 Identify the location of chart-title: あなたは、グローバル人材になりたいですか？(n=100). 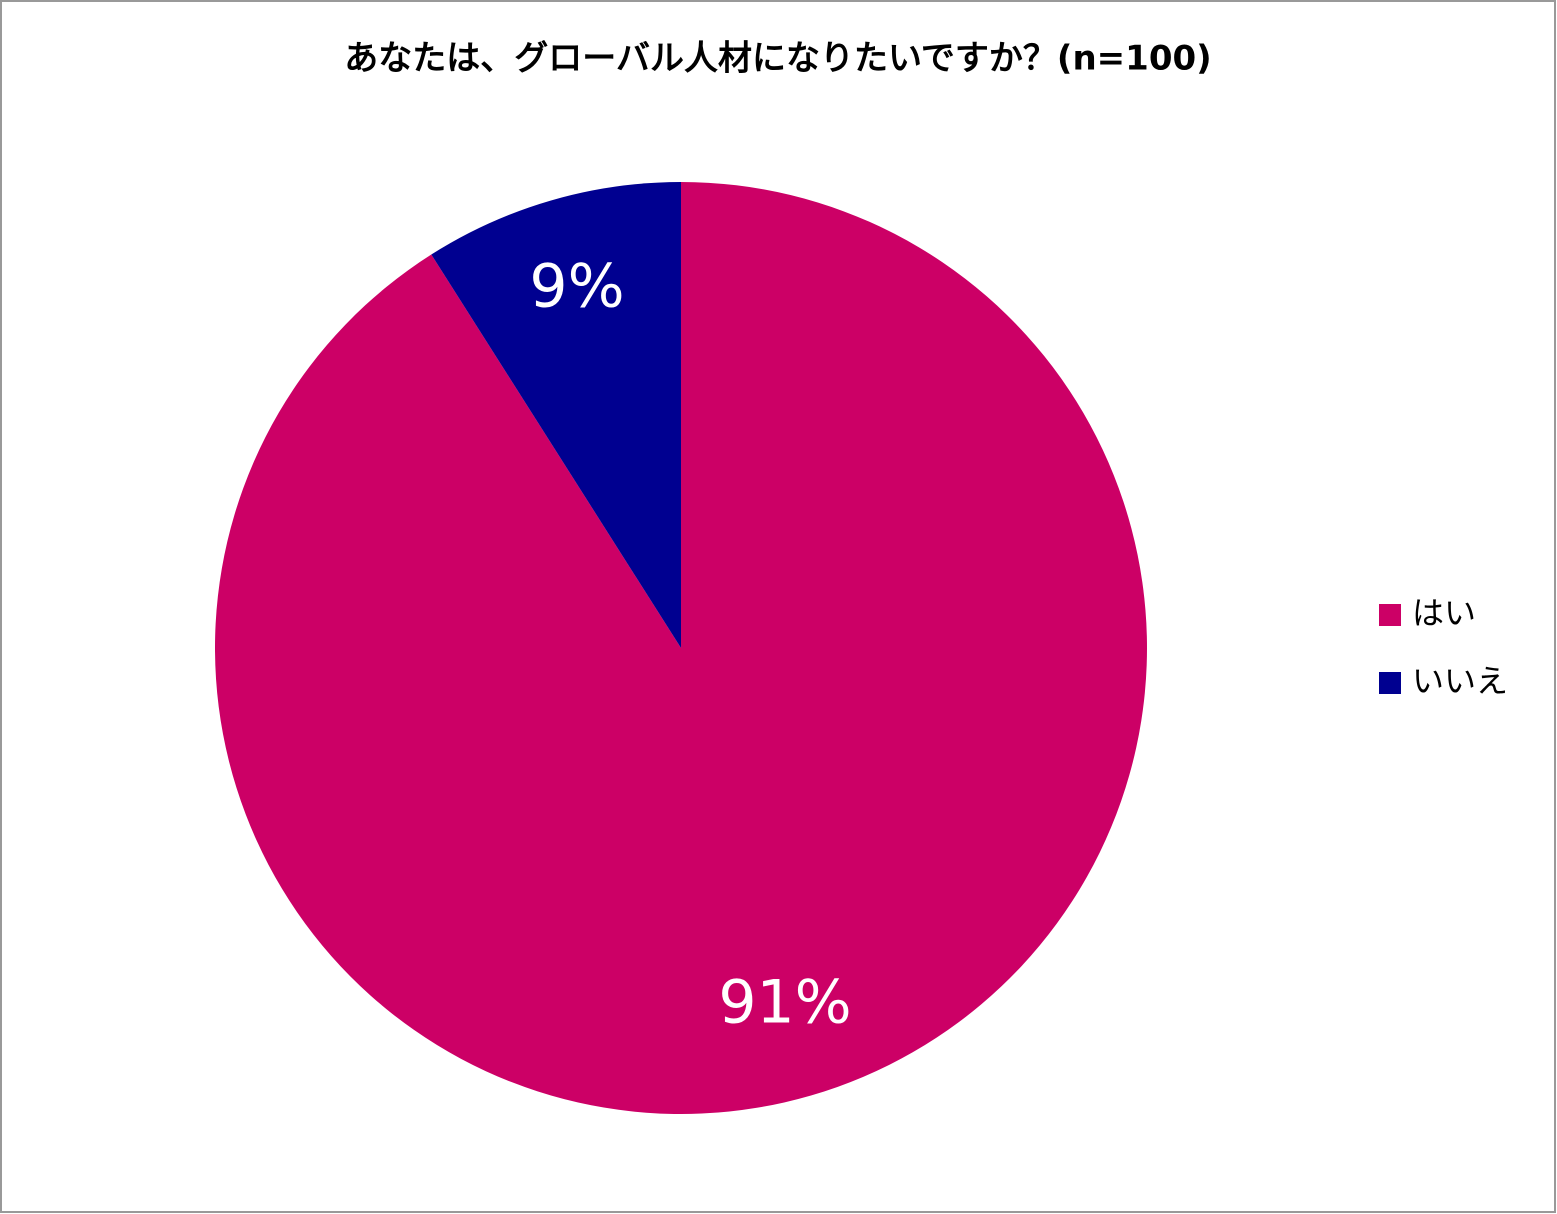
(777, 59).